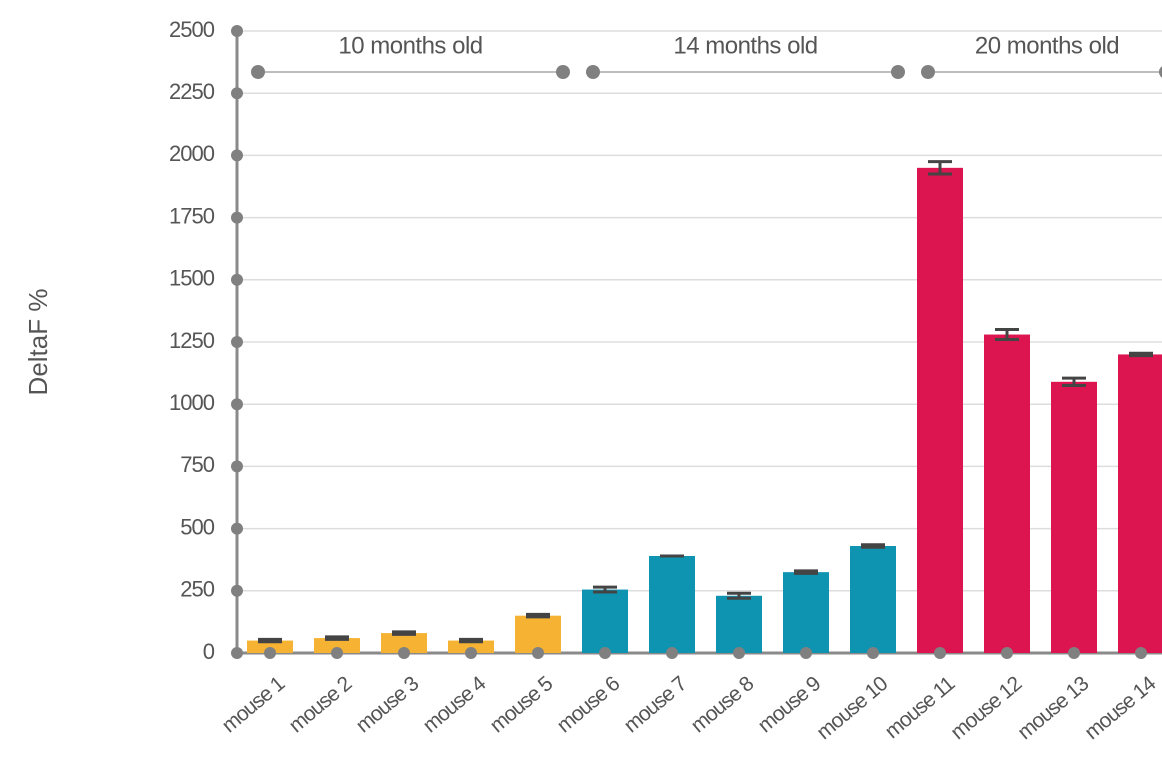  What do you see at coordinates (192, 340) in the screenshot?
I see `y-tick-label: 1250` at bounding box center [192, 340].